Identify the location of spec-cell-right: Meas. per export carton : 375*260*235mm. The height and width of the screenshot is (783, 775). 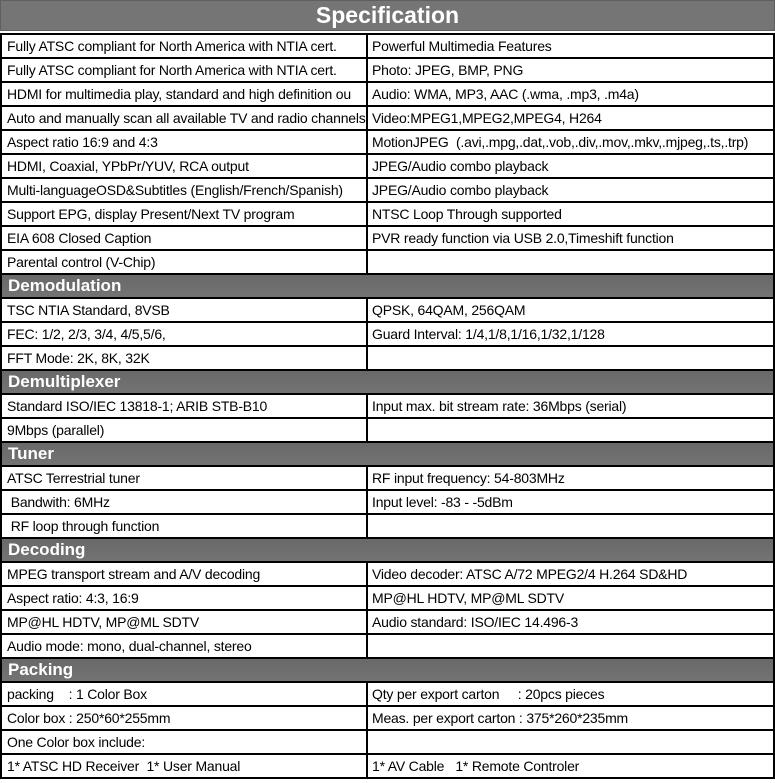
(500, 718).